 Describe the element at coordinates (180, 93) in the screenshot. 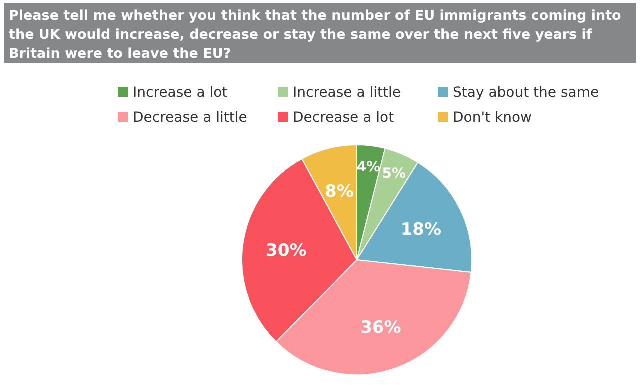

I see `legend-label: Increase a lot` at that location.